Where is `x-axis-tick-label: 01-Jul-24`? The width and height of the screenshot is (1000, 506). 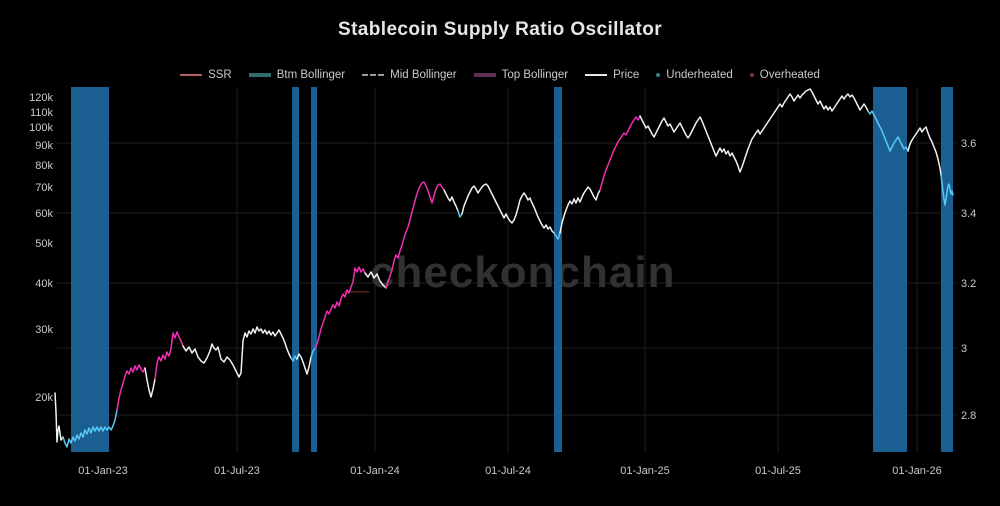 x-axis-tick-label: 01-Jul-24 is located at coordinates (508, 471).